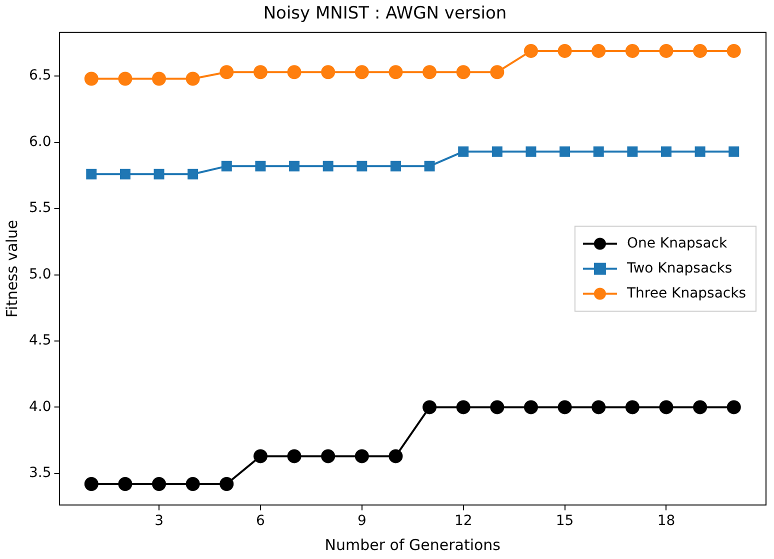 The height and width of the screenshot is (559, 774). What do you see at coordinates (159, 521) in the screenshot?
I see `x-tick-label: 3` at bounding box center [159, 521].